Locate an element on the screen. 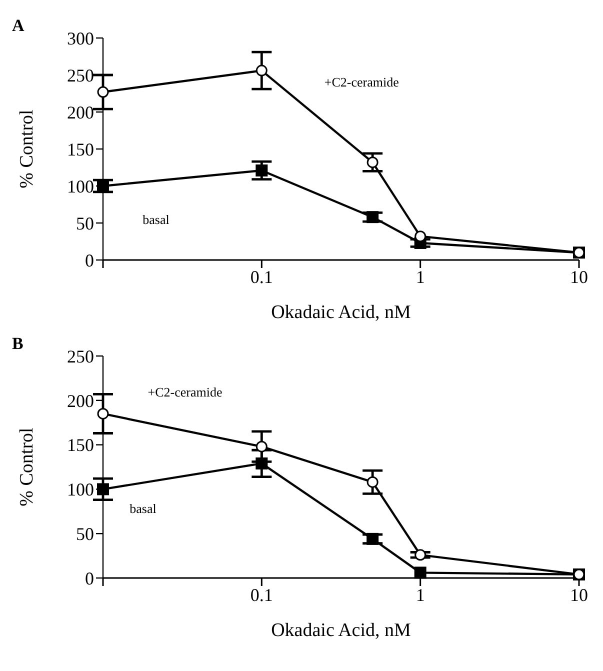  series-label: basal is located at coordinates (143, 508).